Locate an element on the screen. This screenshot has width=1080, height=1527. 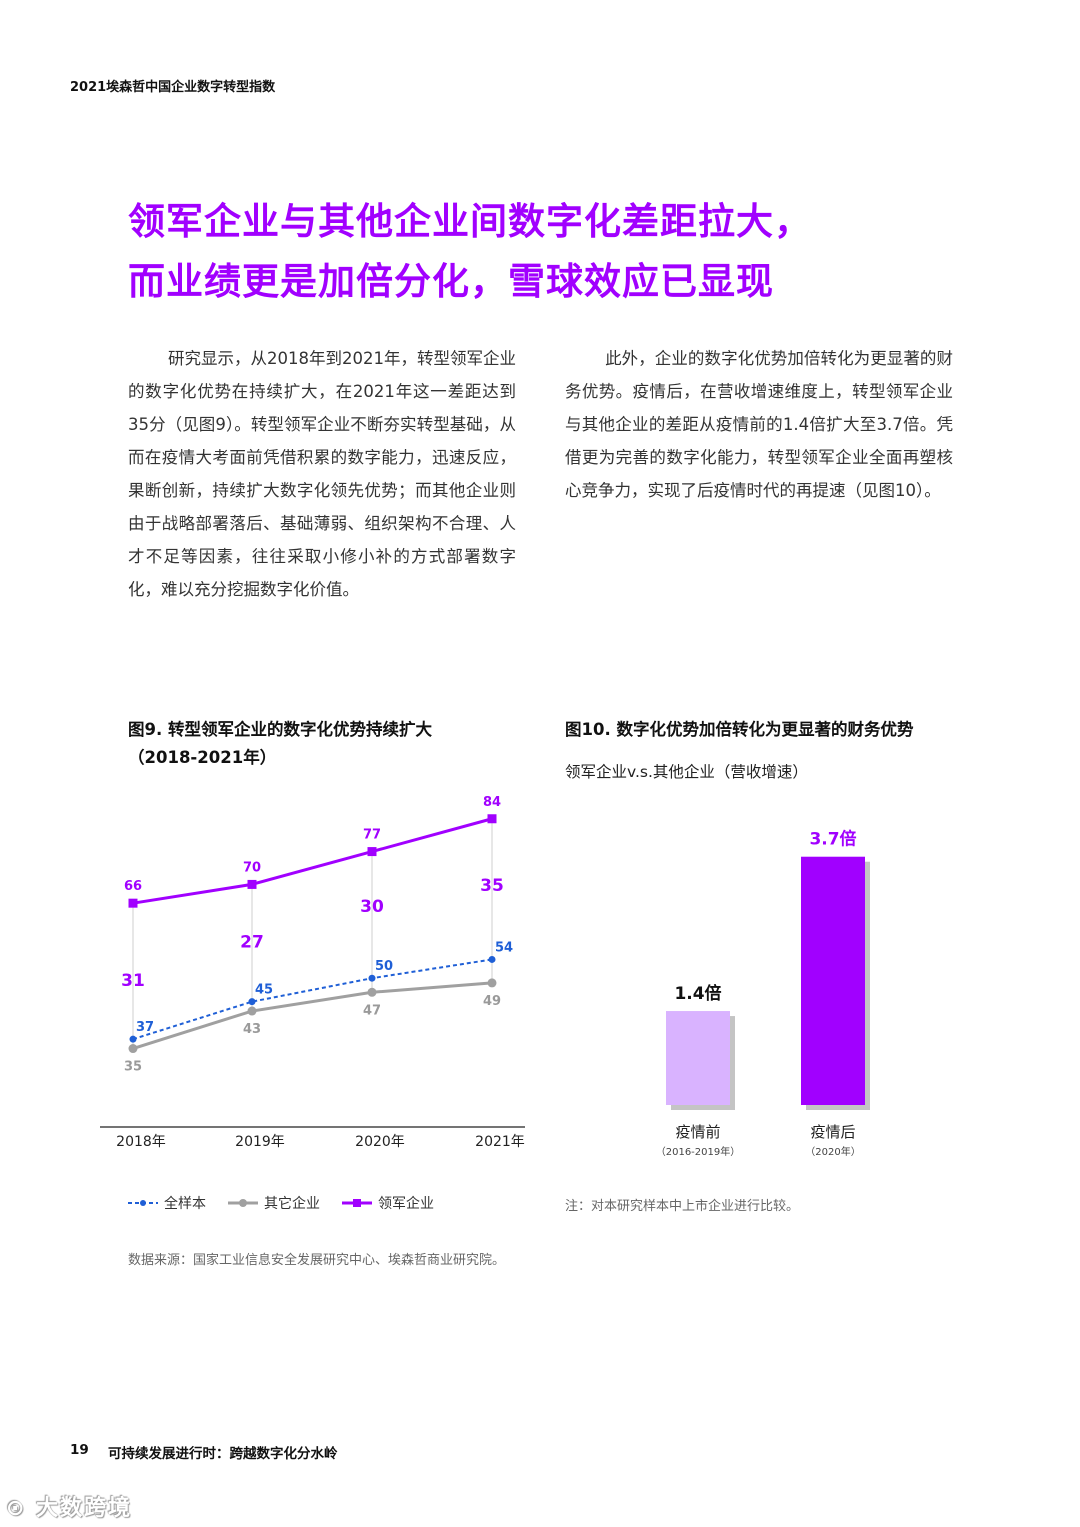
data-label-others: 47 is located at coordinates (372, 1010).